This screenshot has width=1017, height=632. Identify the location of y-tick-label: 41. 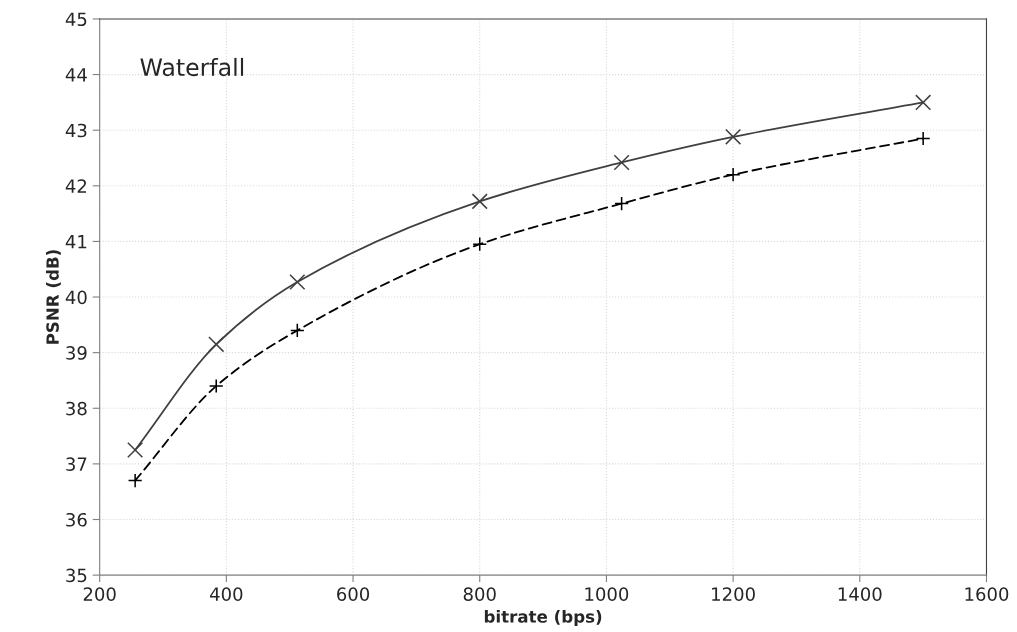
(76, 242).